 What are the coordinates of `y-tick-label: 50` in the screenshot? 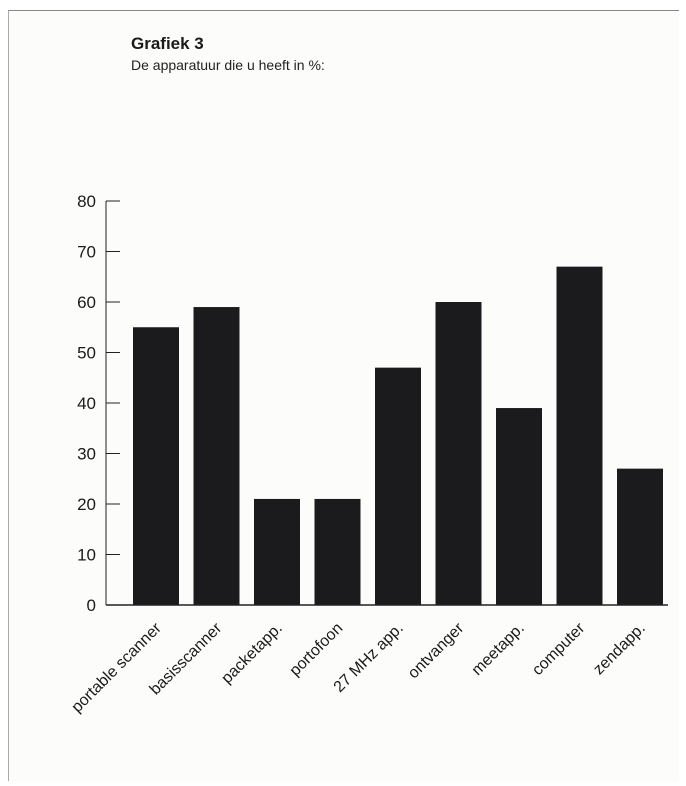 It's located at (86, 353).